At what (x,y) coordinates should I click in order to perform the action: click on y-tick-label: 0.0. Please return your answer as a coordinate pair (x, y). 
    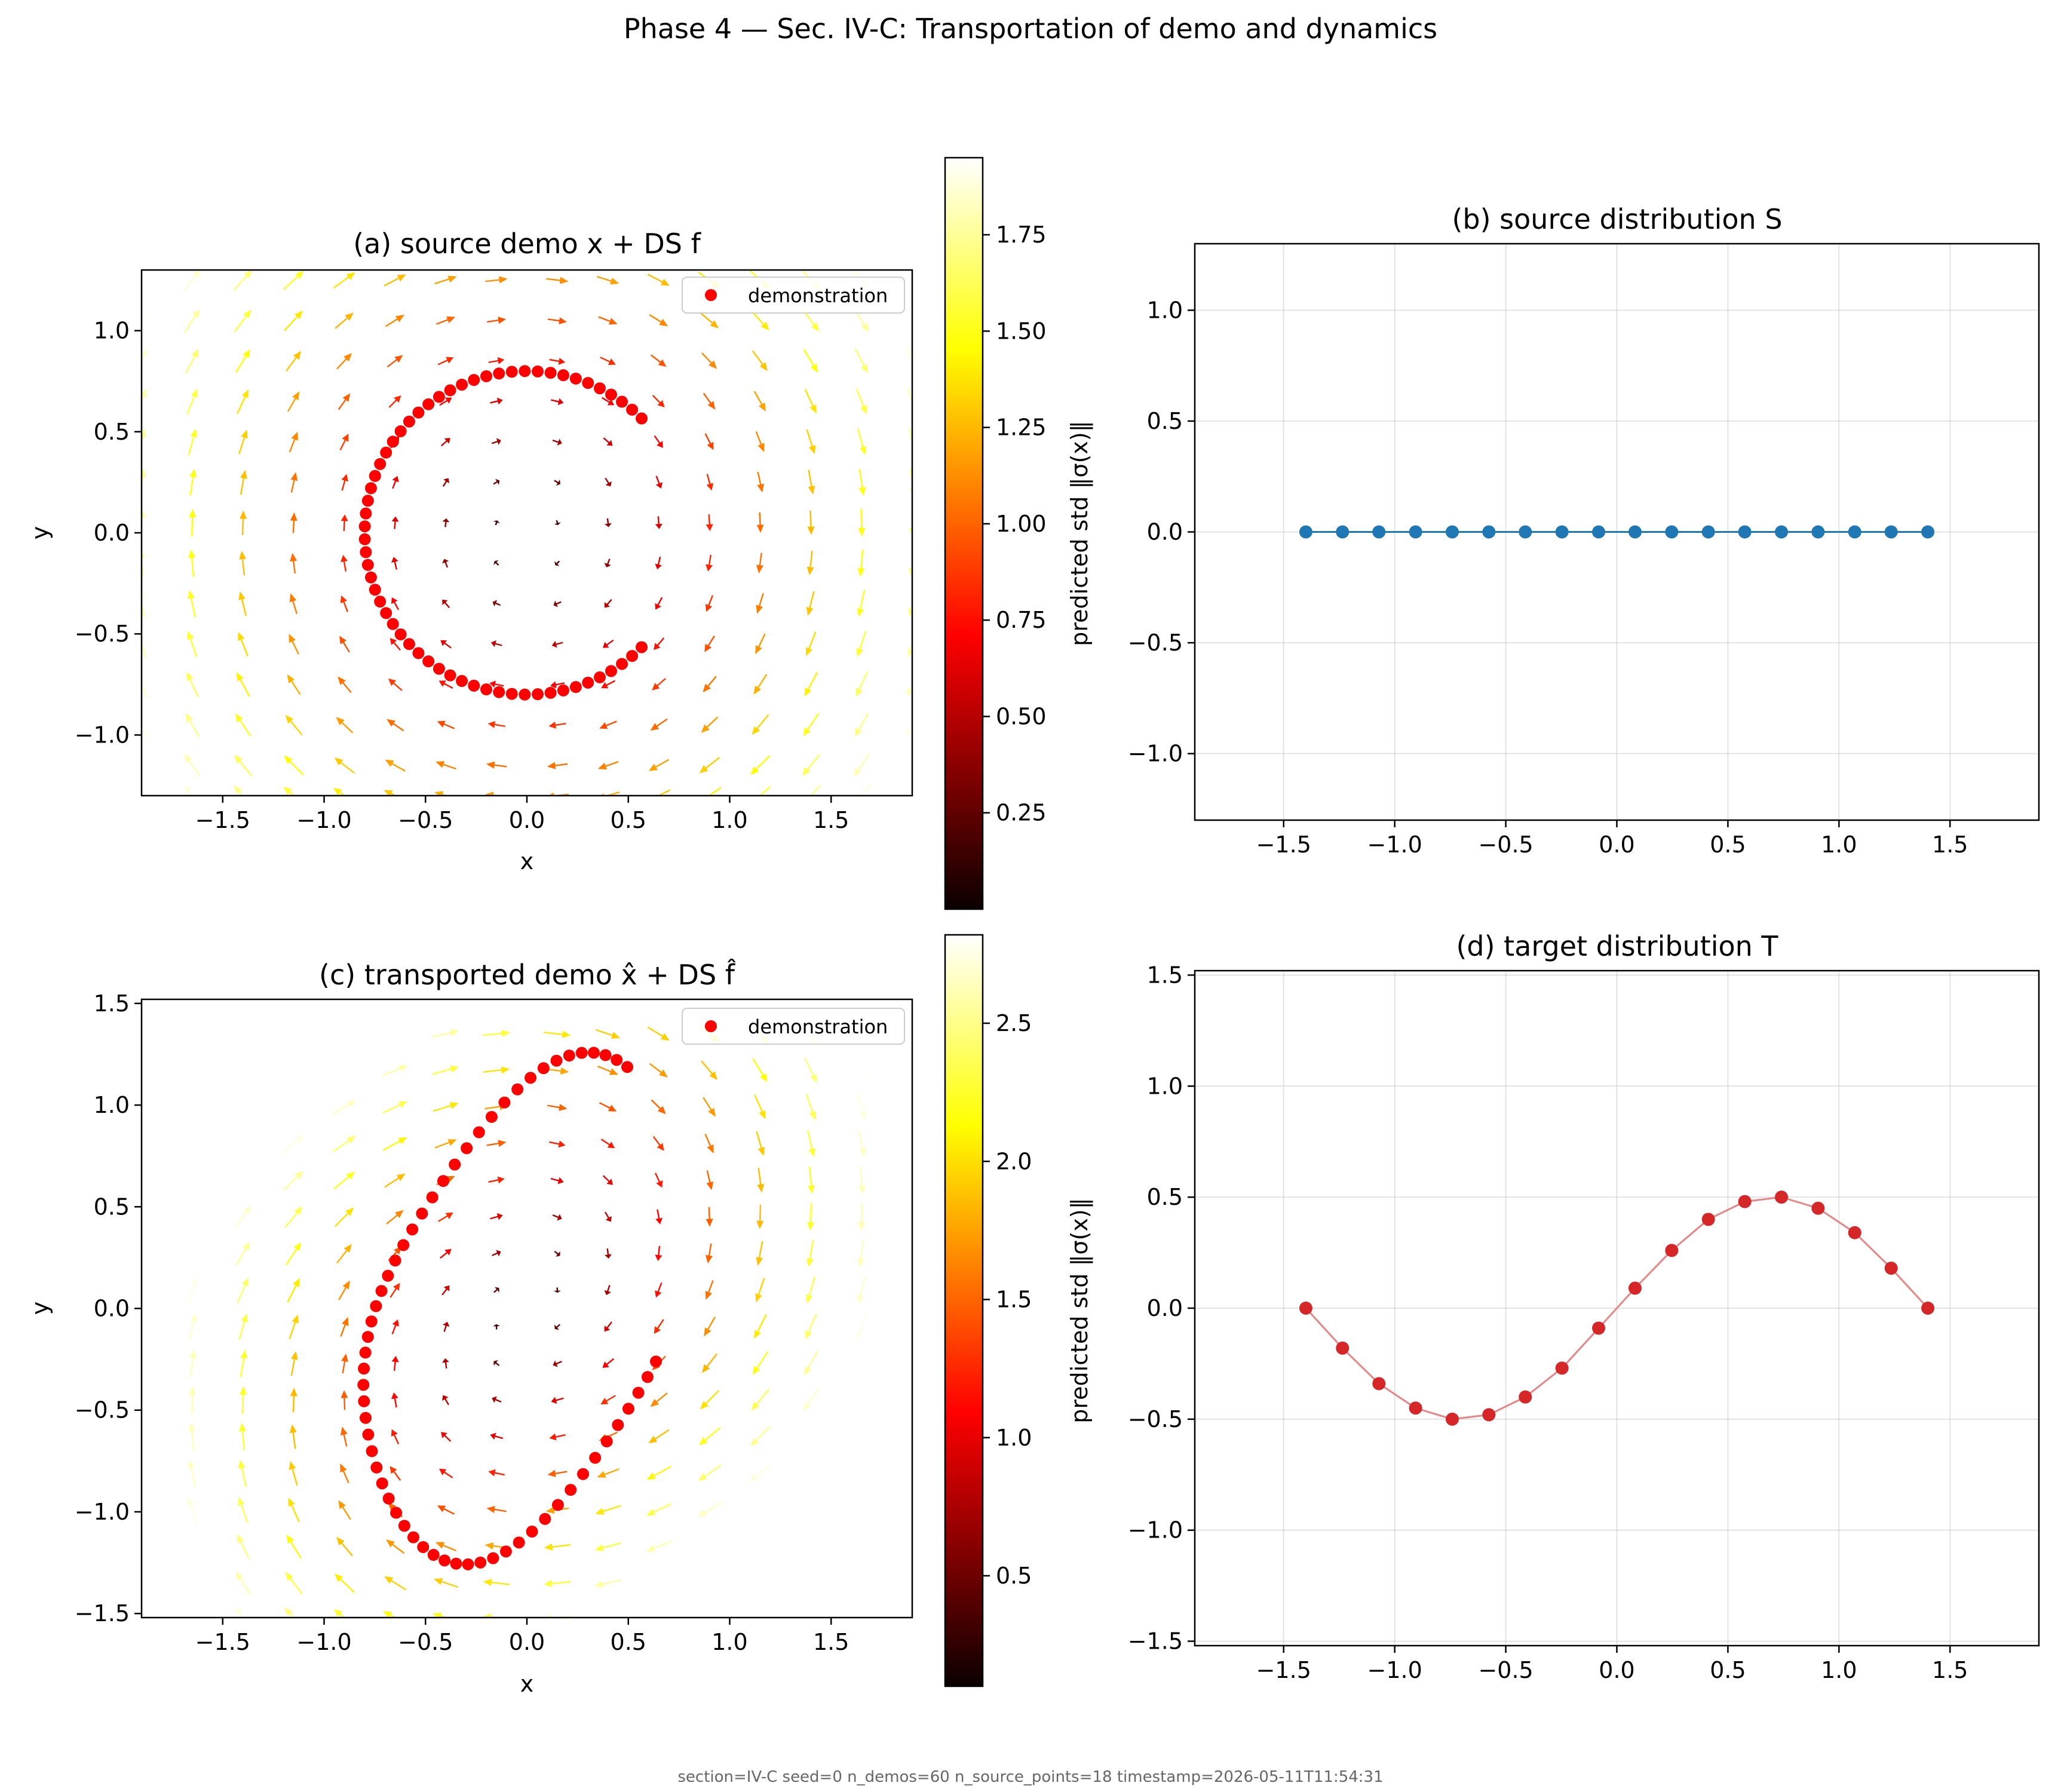
    Looking at the image, I should click on (1165, 532).